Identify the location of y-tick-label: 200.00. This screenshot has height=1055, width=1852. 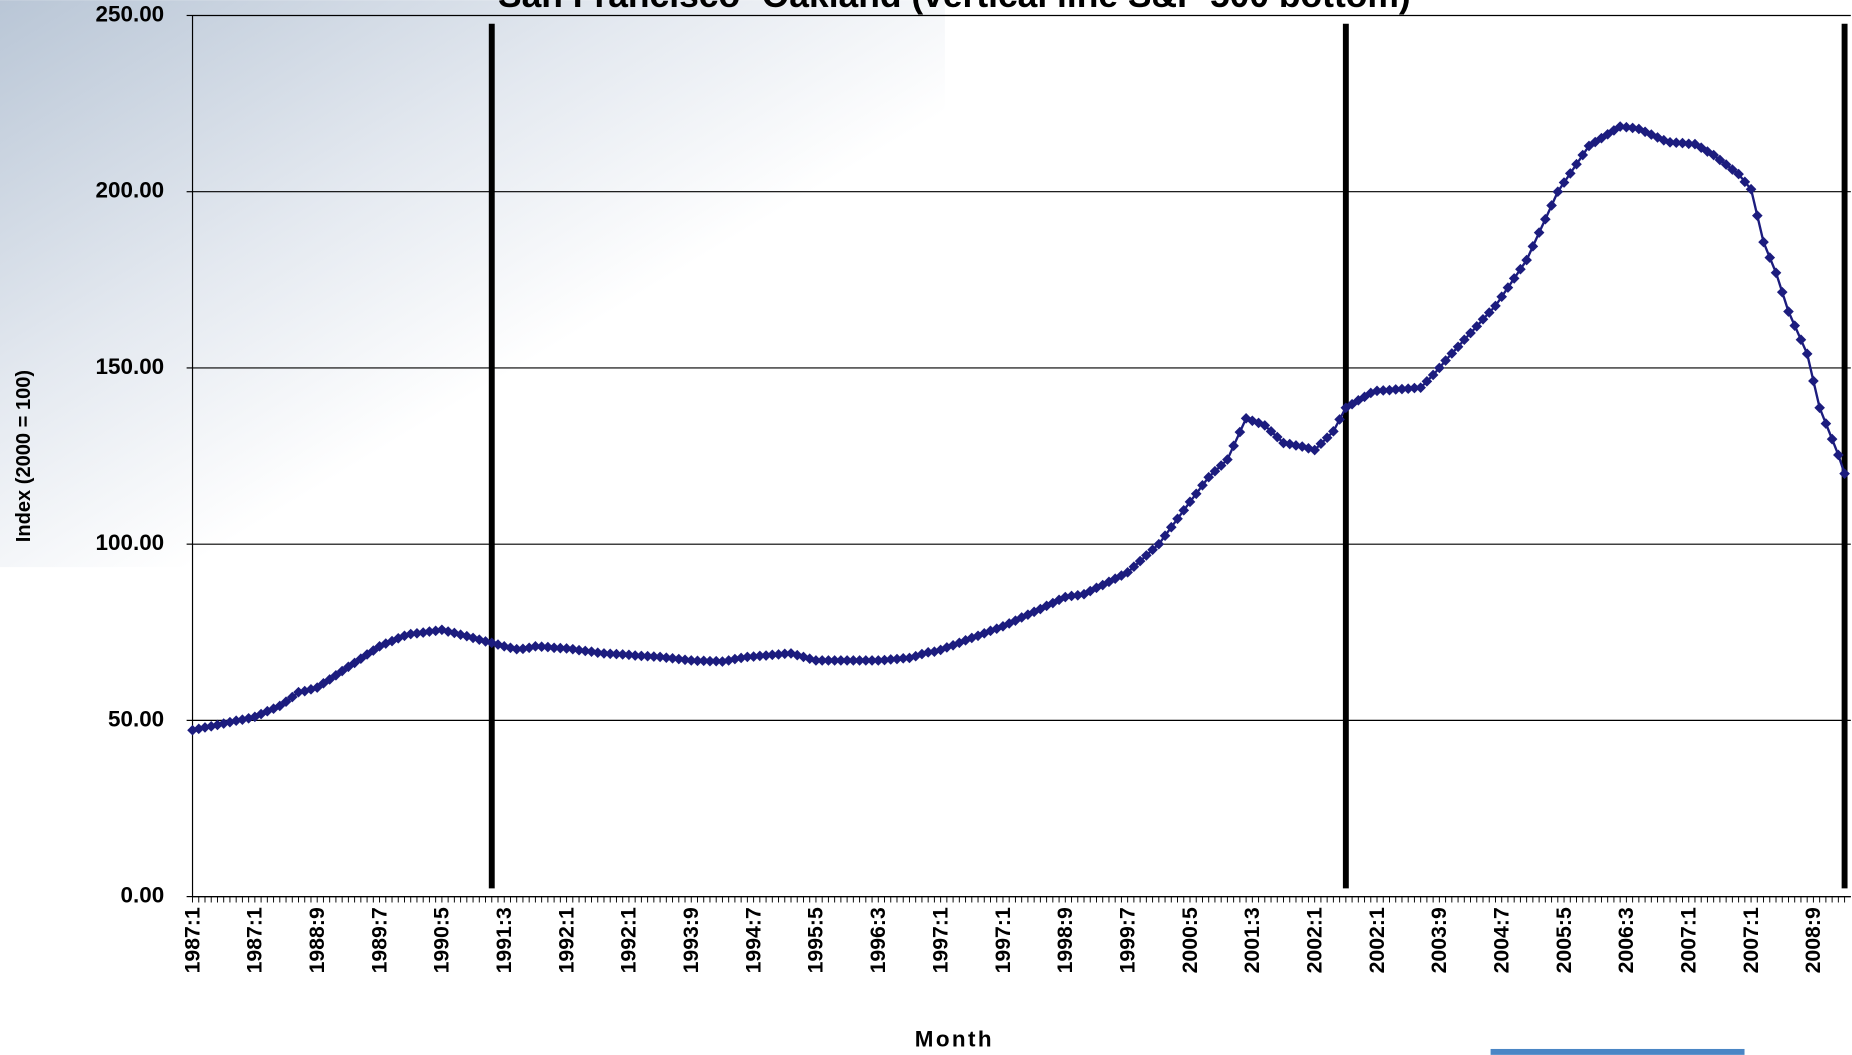
(130, 190).